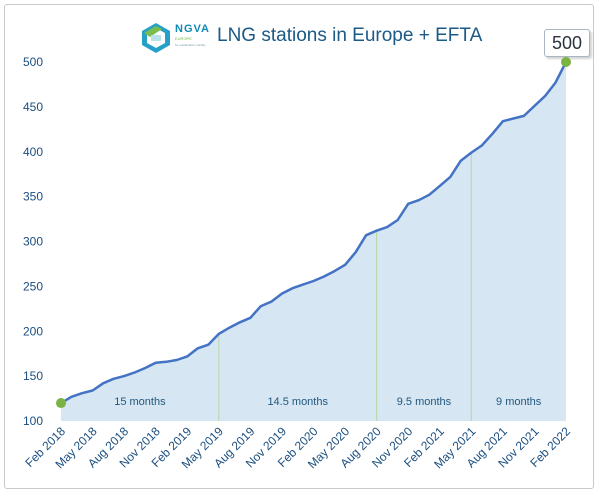  Describe the element at coordinates (297, 402) in the screenshot. I see `period-label-2: 14.5 months` at that location.